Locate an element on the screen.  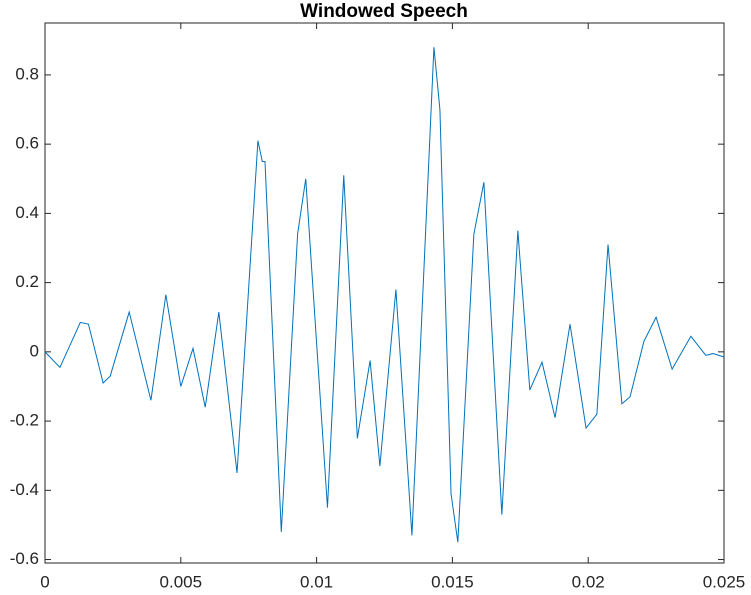
y-tick-label: 0 is located at coordinates (34, 350).